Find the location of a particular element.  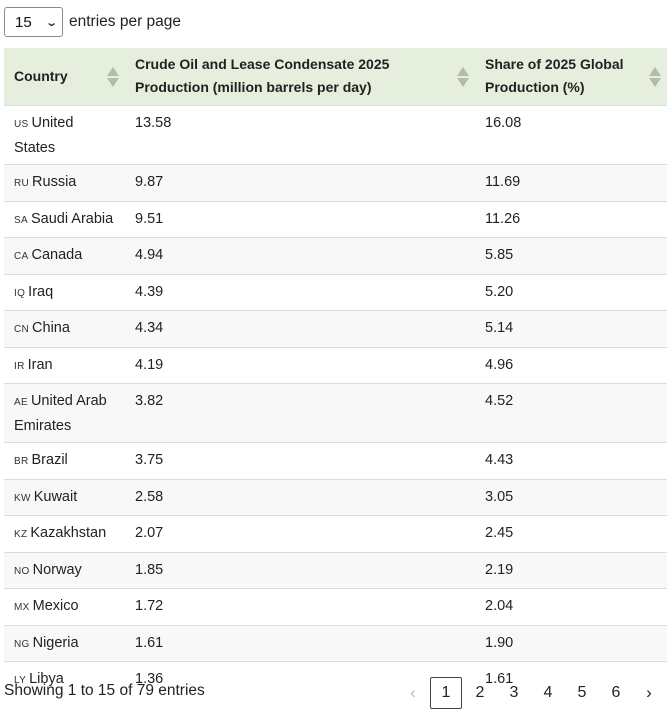

column-header-share: Share of 2025 Global Production (%) is located at coordinates (571, 77).